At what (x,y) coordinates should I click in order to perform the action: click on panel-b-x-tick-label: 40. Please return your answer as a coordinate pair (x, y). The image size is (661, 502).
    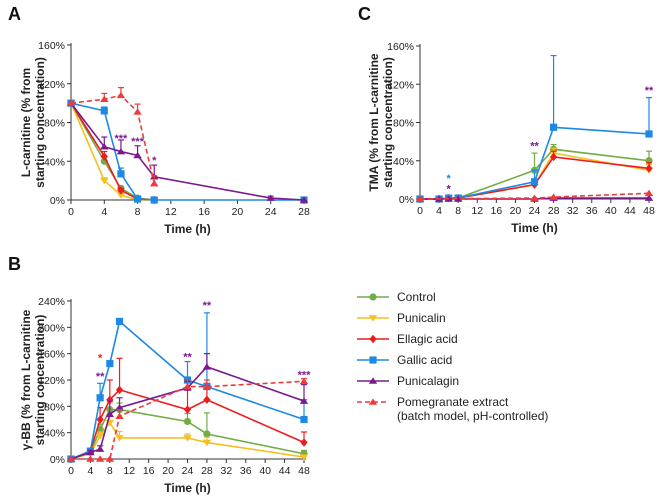
    Looking at the image, I should click on (265, 471).